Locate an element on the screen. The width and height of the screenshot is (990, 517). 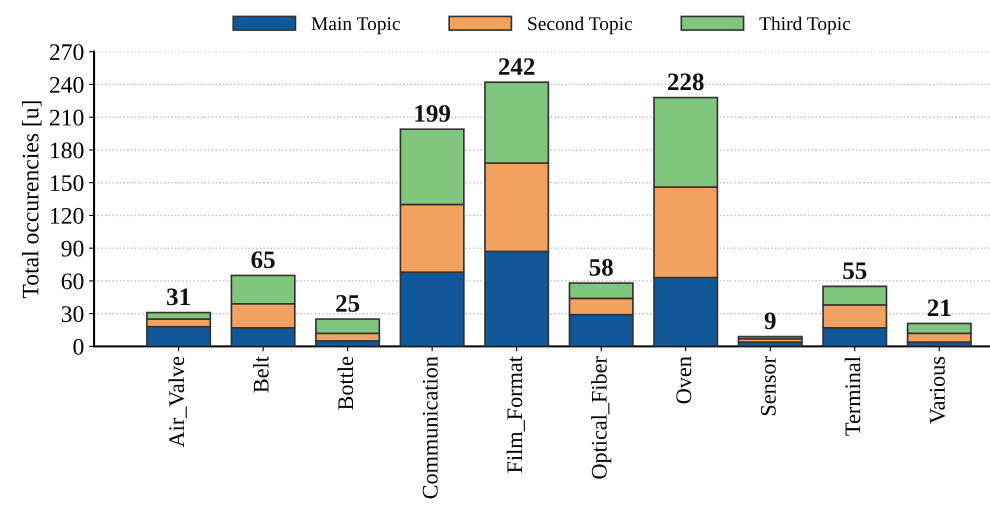
total-label: 25 is located at coordinates (348, 303).